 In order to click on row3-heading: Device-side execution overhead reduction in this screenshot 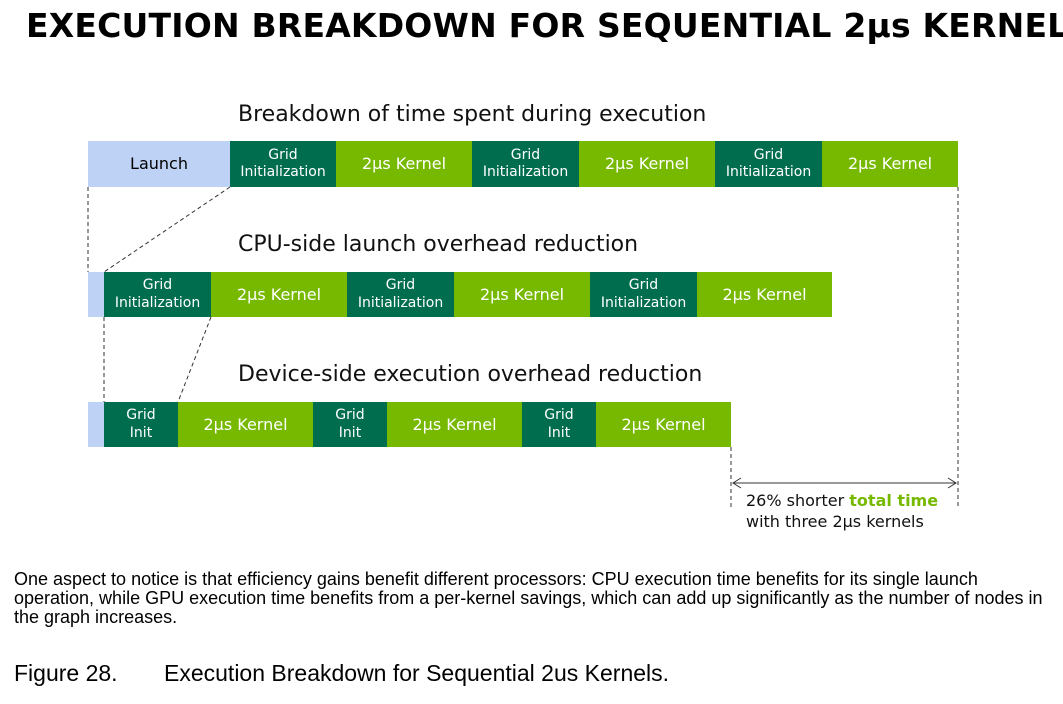, I will do `click(470, 374)`.